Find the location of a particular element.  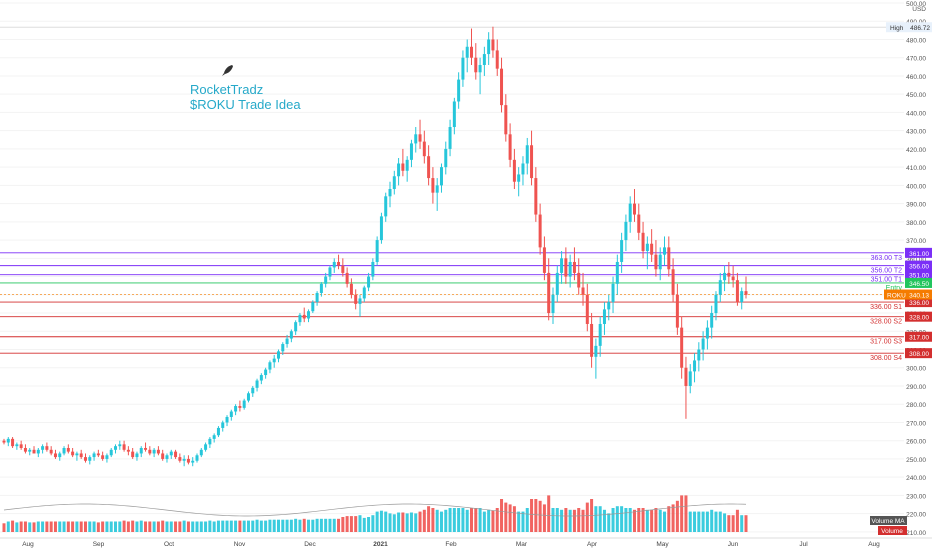

level-axis-tag-label: 317.00 is located at coordinates (919, 338).